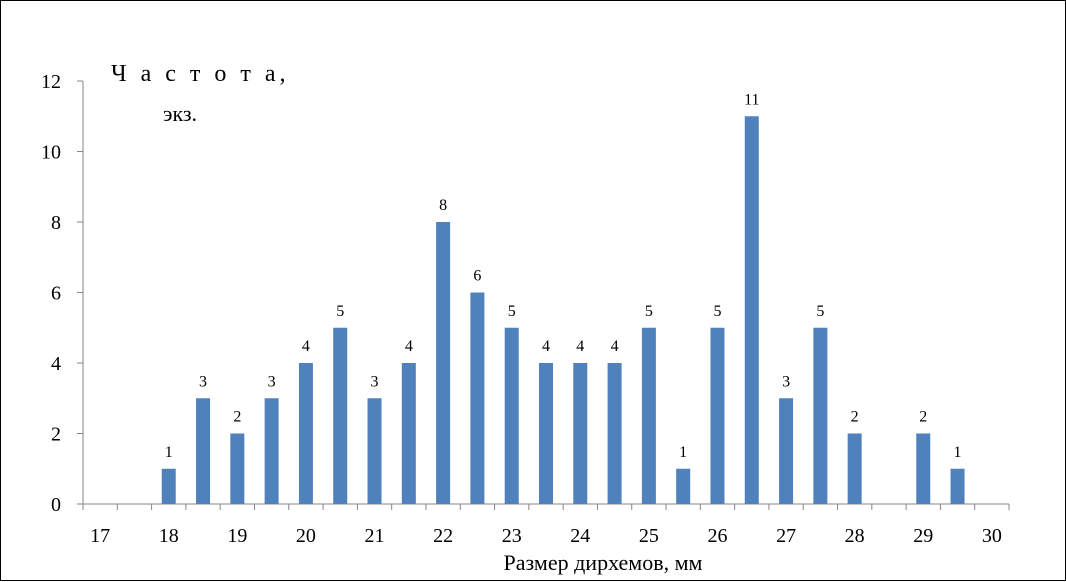 The width and height of the screenshot is (1066, 582). I want to click on y-axis-label: Ч а с т о т а,, so click(200, 74).